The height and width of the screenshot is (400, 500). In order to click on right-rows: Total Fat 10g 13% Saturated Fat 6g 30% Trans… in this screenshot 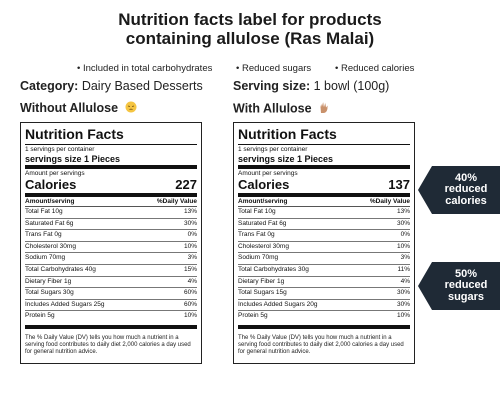, I will do `click(324, 264)`.